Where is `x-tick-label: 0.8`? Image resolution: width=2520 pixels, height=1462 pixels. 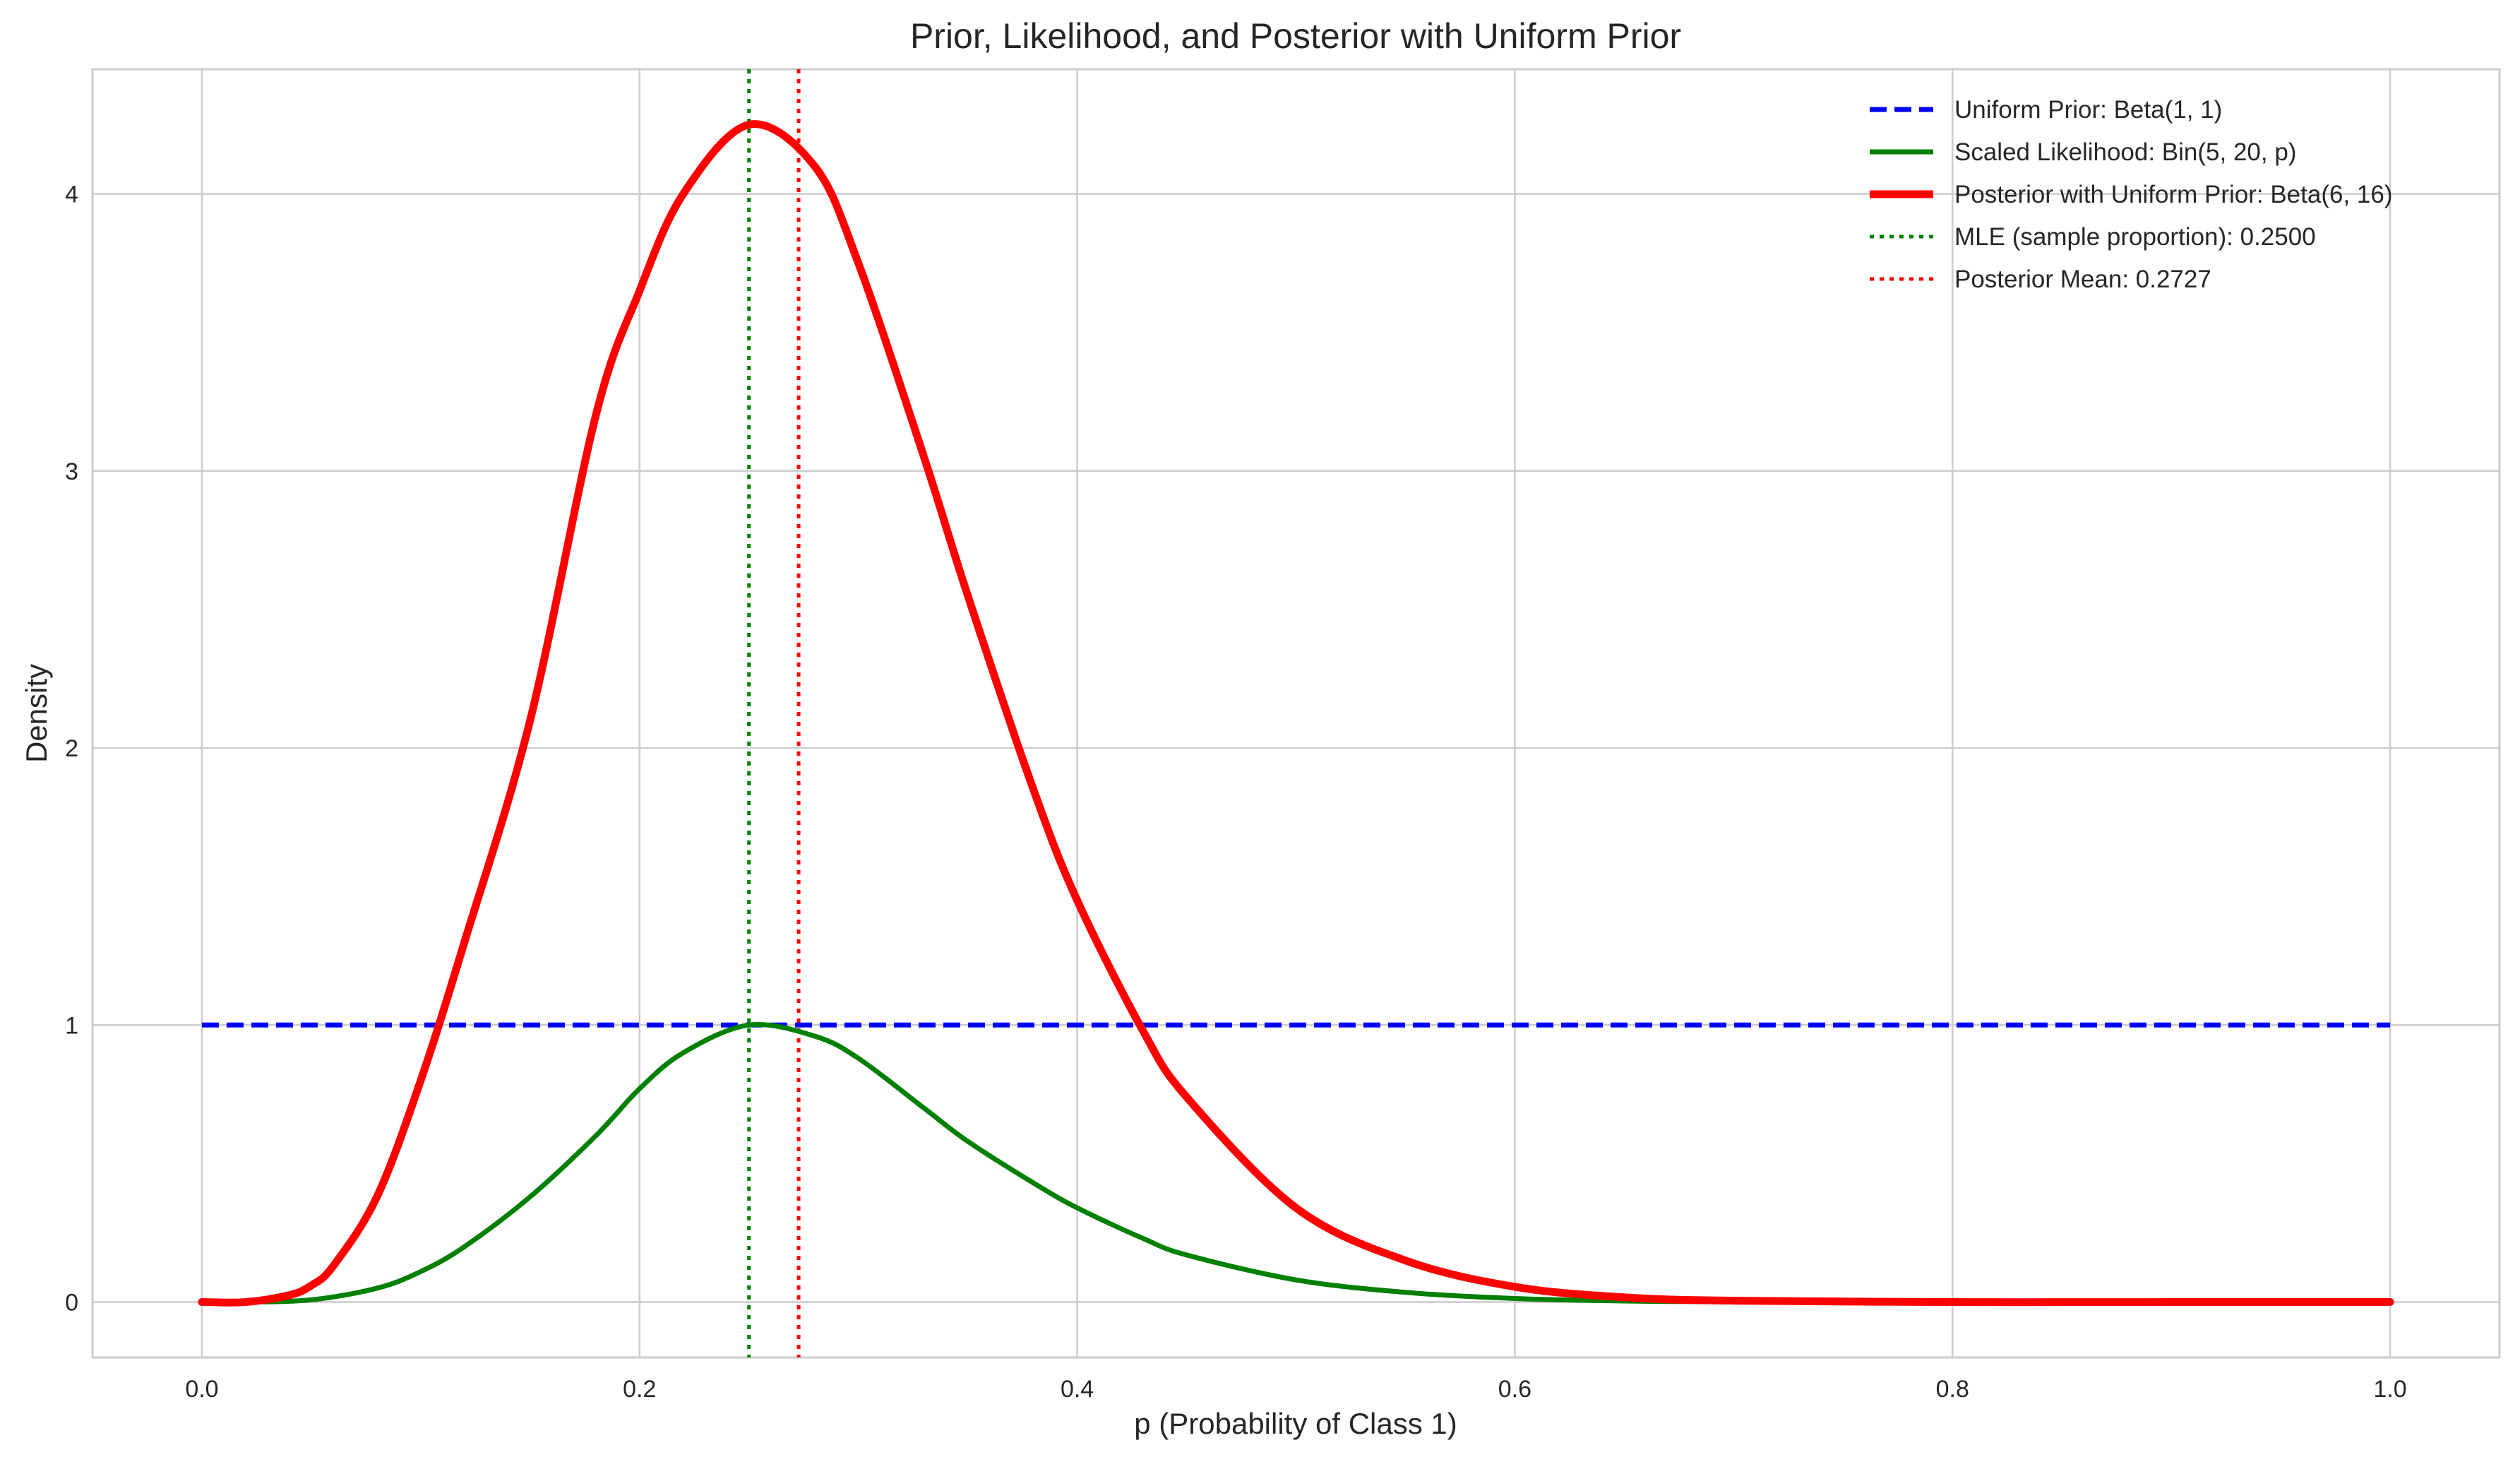
x-tick-label: 0.8 is located at coordinates (1953, 1389).